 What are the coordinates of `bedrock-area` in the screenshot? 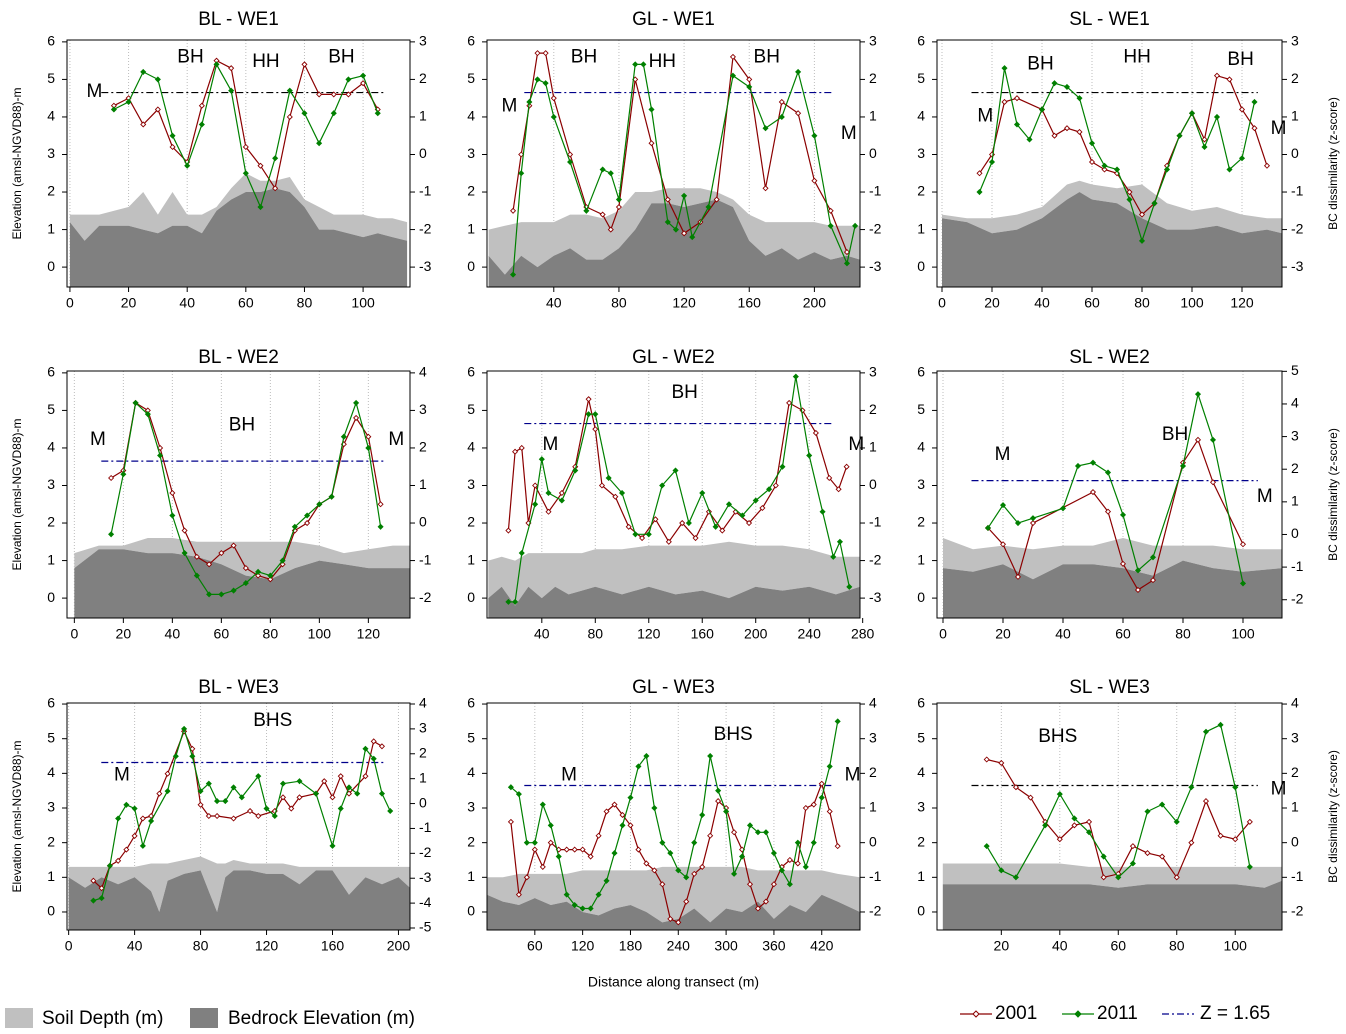 It's located at (673, 912).